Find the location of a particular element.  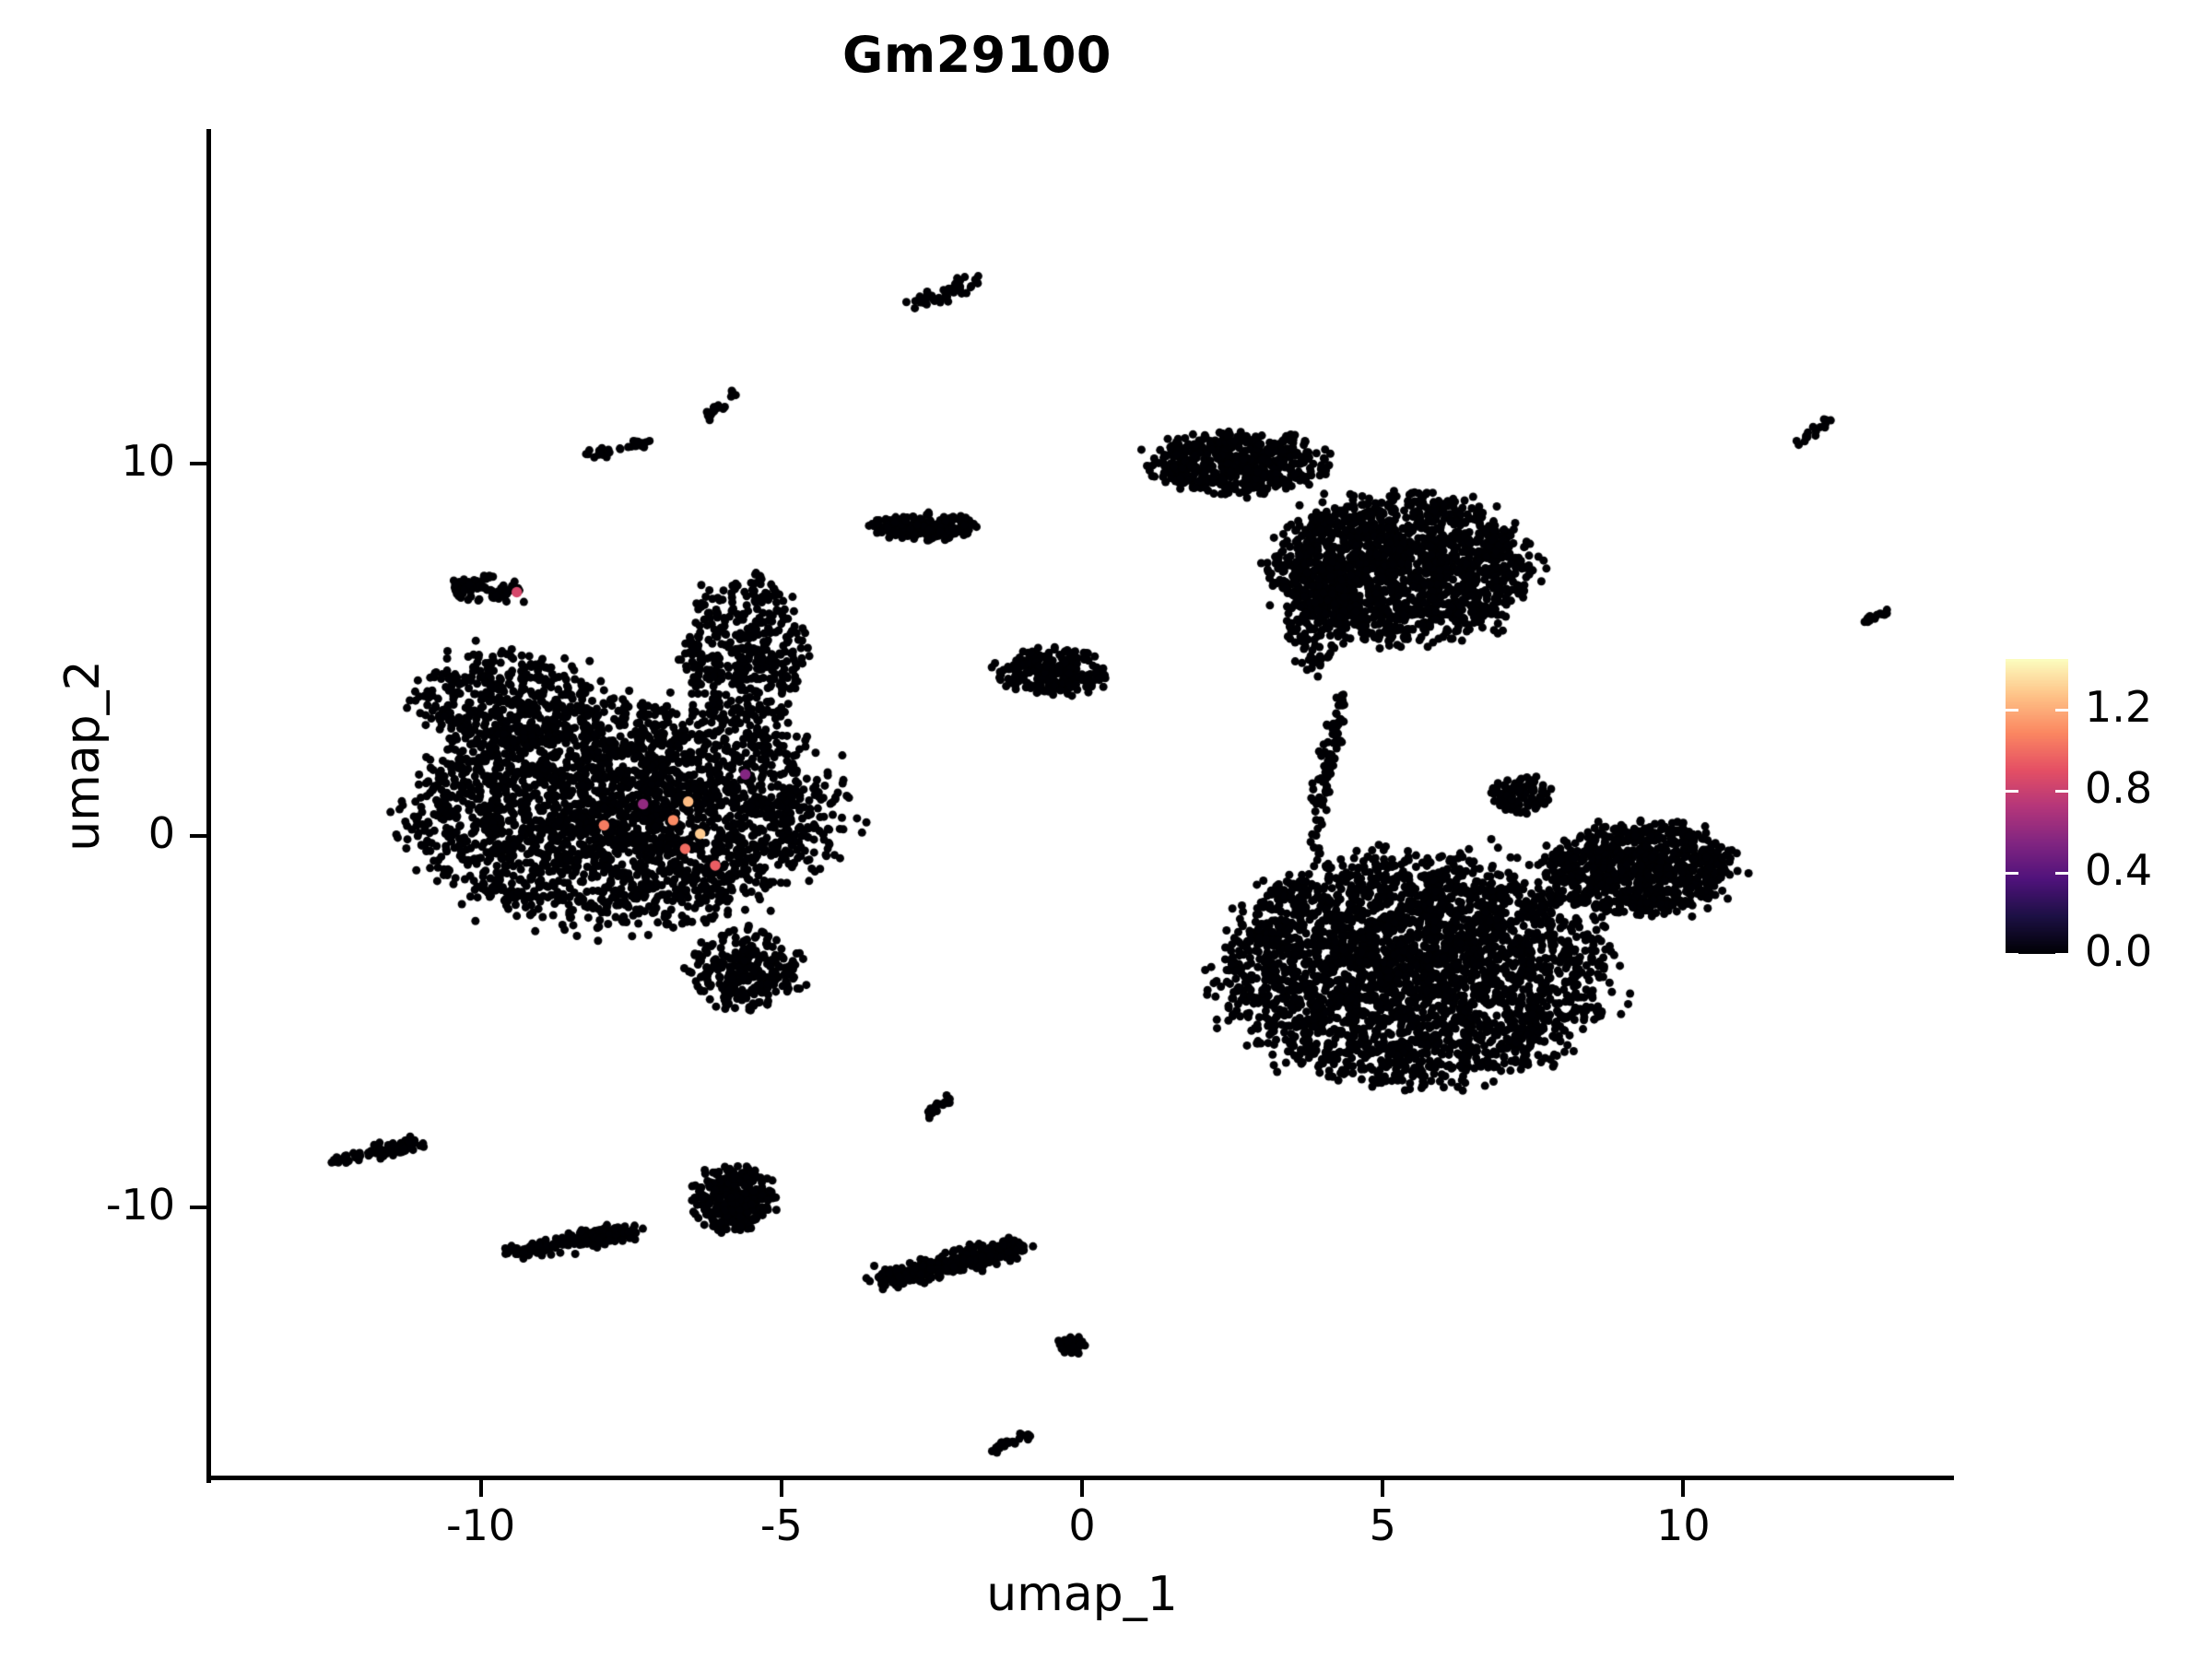

page-title: Gm29100 is located at coordinates (977, 55).